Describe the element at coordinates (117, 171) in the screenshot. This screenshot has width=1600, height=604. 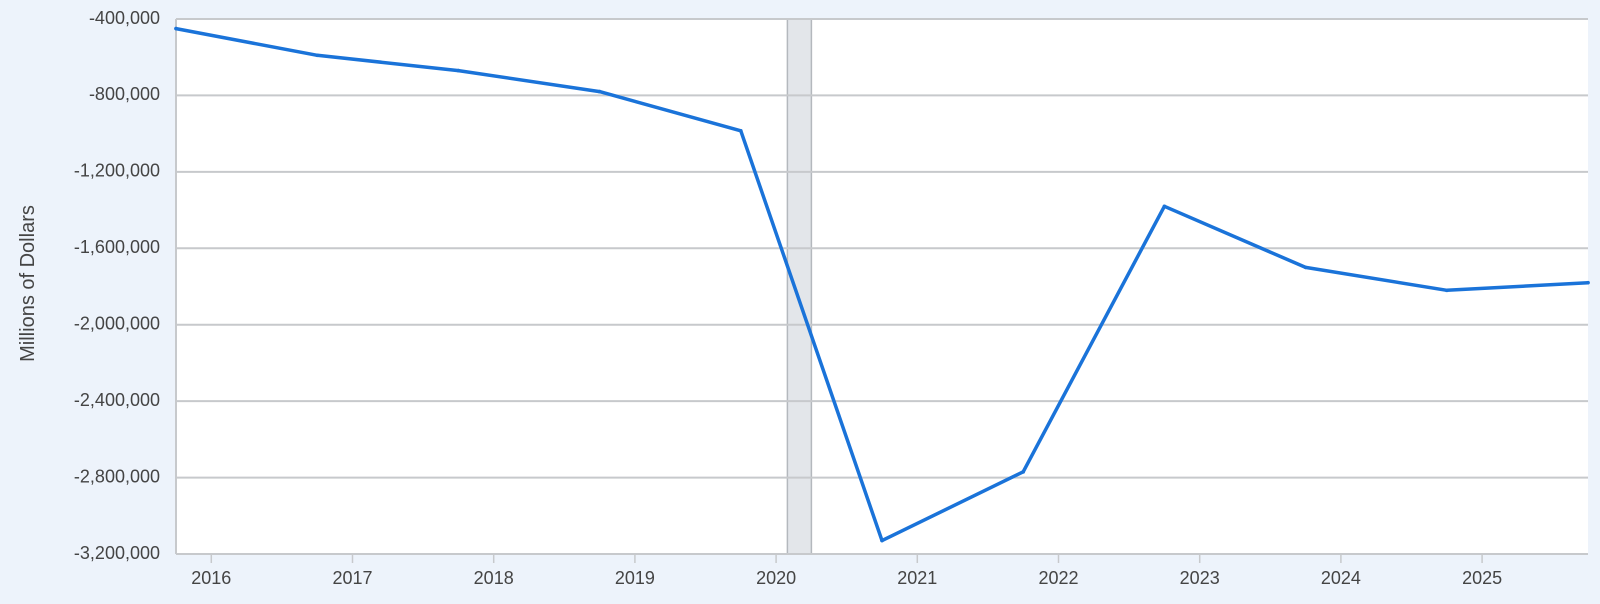
I see `y-tick-label-2: -1,200,000` at that location.